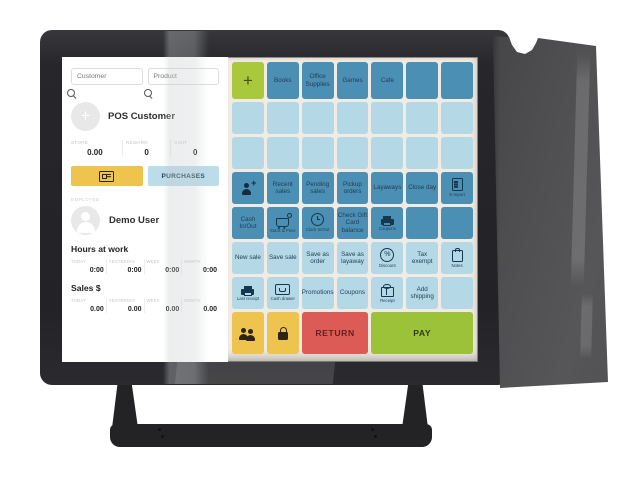 Image resolution: width=640 pixels, height=480 pixels. I want to click on stat-reward: REWARD 0, so click(146, 148).